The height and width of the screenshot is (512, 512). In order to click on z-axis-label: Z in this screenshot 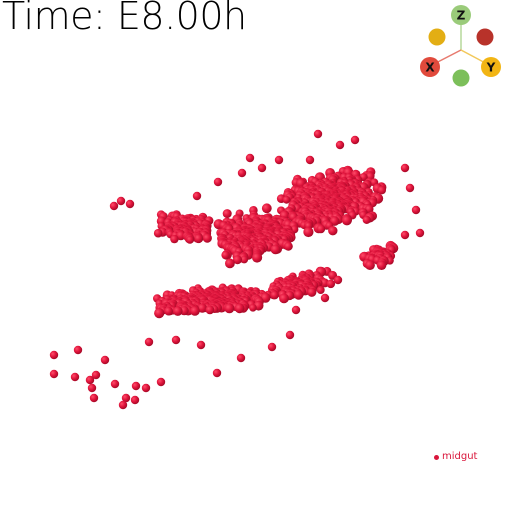, I will do `click(461, 16)`.